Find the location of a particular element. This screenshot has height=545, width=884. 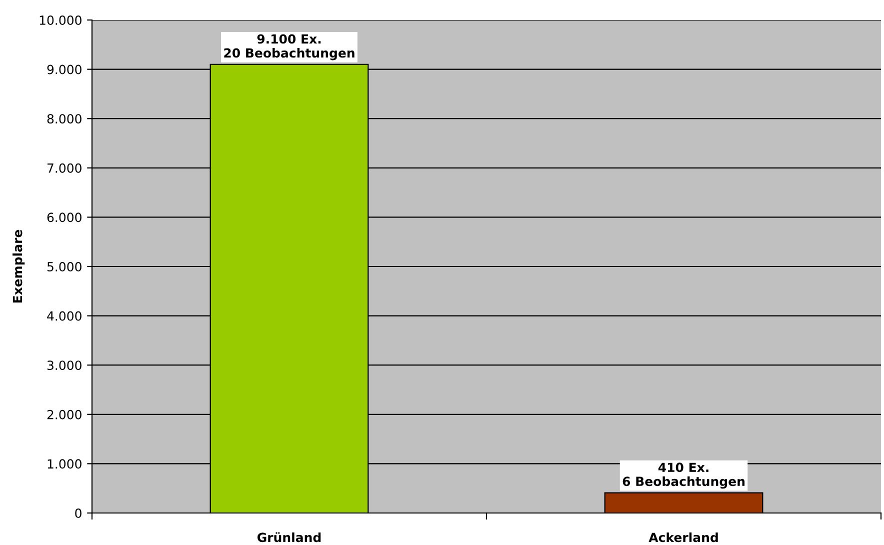

x-tick-label: Grünland is located at coordinates (289, 537).